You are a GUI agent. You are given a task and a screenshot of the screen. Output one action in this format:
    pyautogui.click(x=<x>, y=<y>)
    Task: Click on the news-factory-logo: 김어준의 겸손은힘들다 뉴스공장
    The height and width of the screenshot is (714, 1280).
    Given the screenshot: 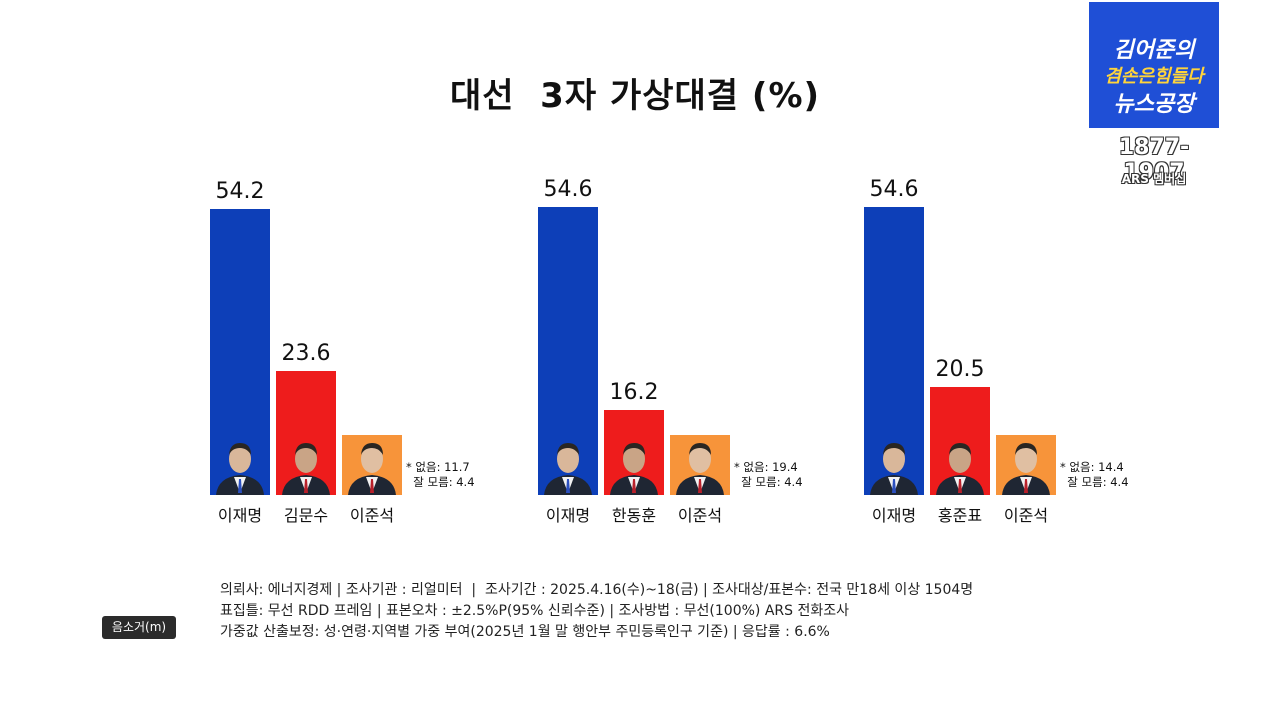 What is the action you would take?
    pyautogui.click(x=1154, y=65)
    